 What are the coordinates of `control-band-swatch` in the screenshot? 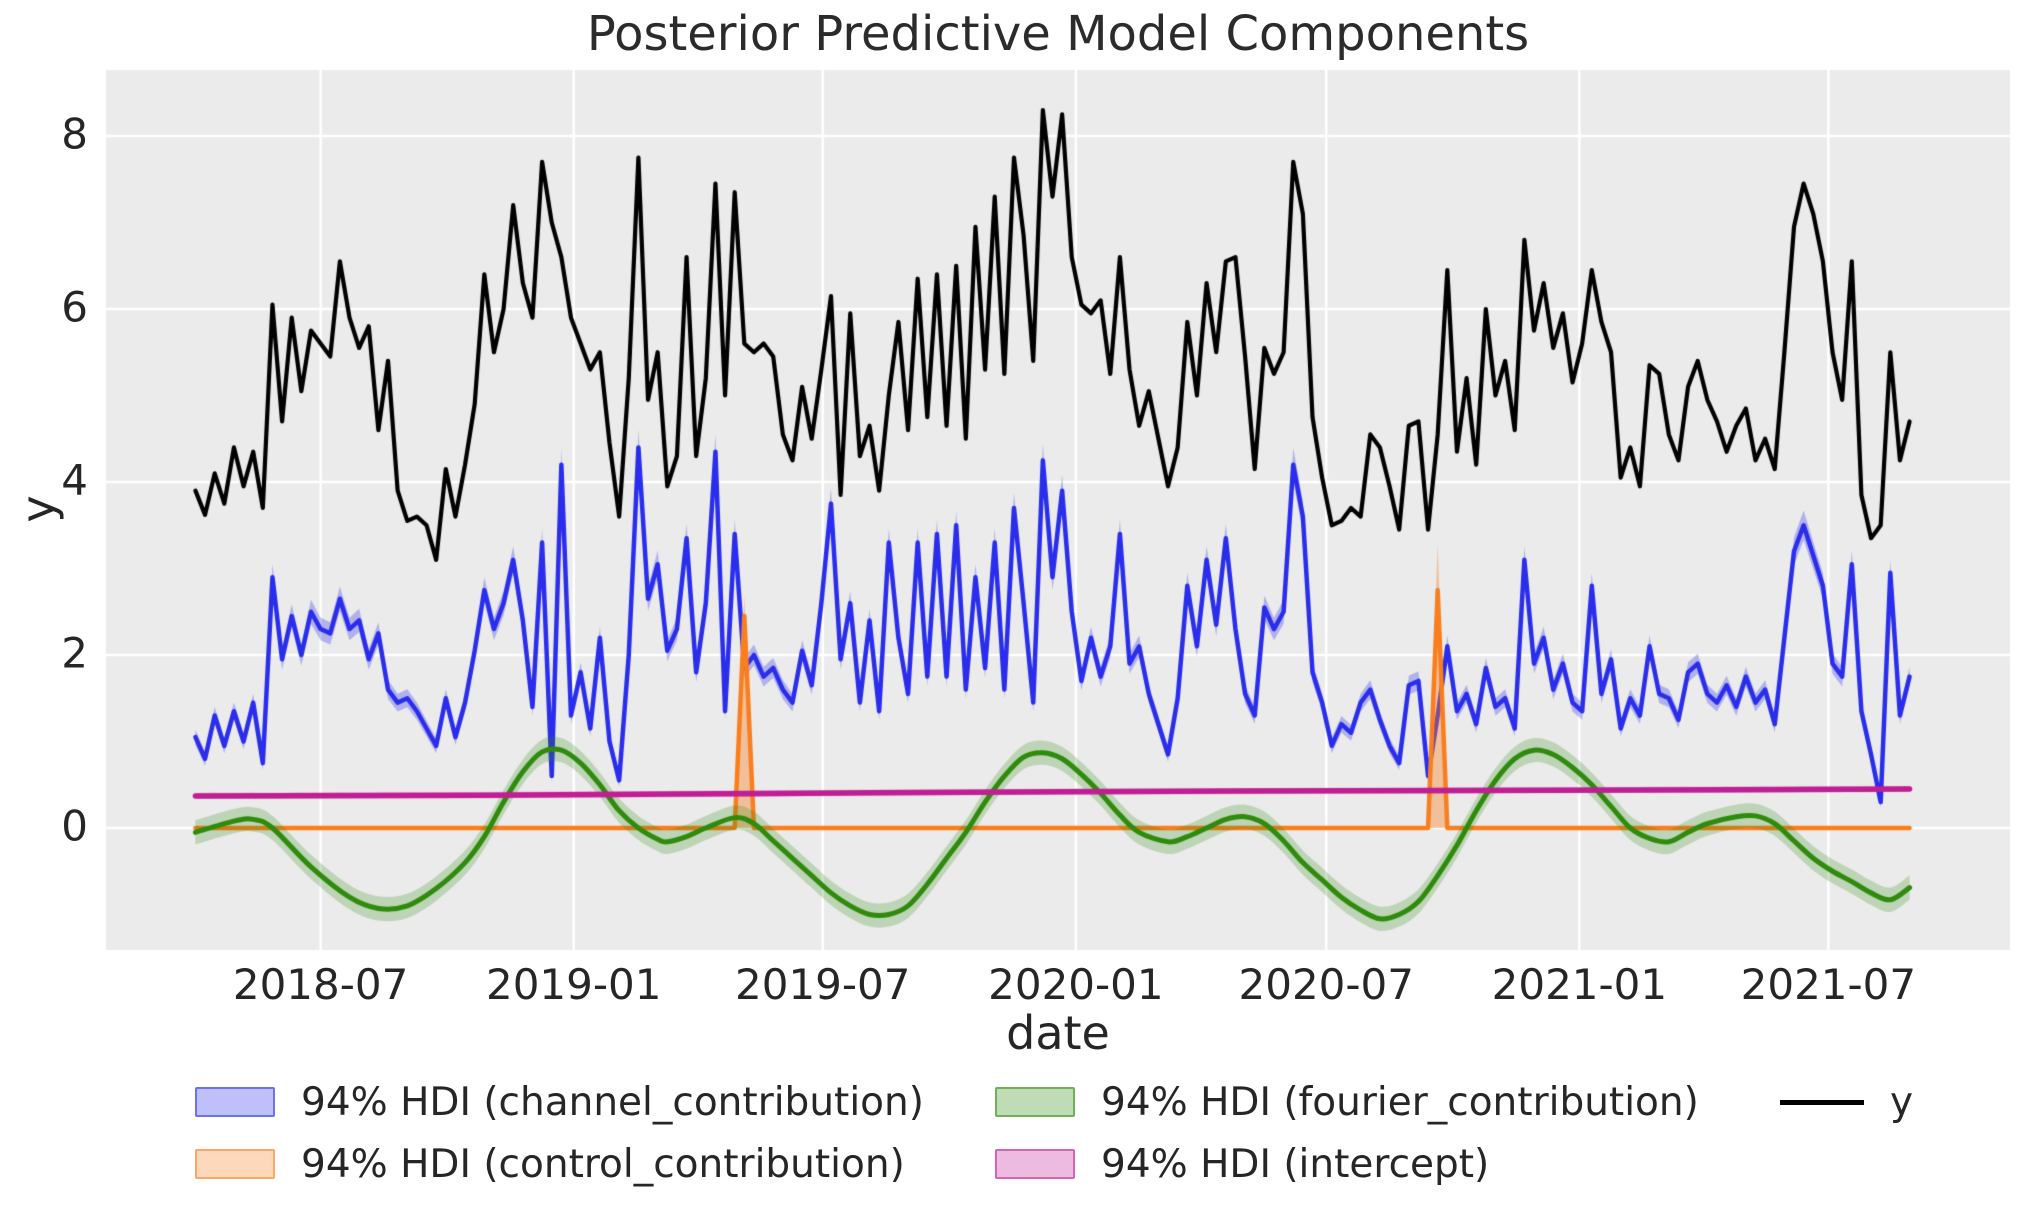 It's located at (235, 1164).